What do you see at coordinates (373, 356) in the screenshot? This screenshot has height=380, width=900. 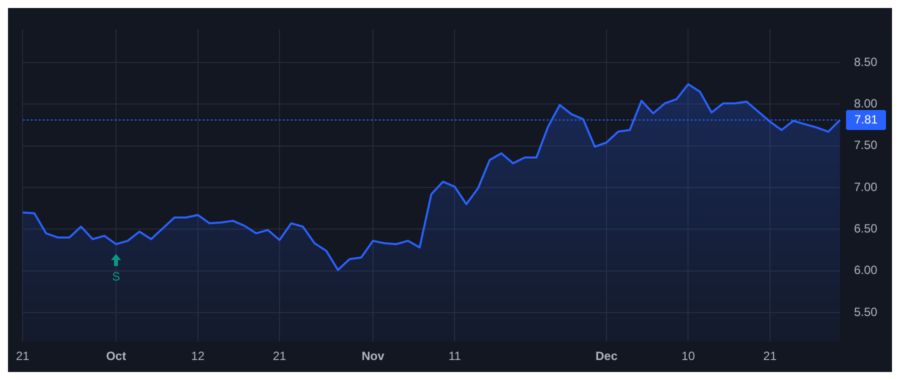 I see `x-tick-label: Nov` at bounding box center [373, 356].